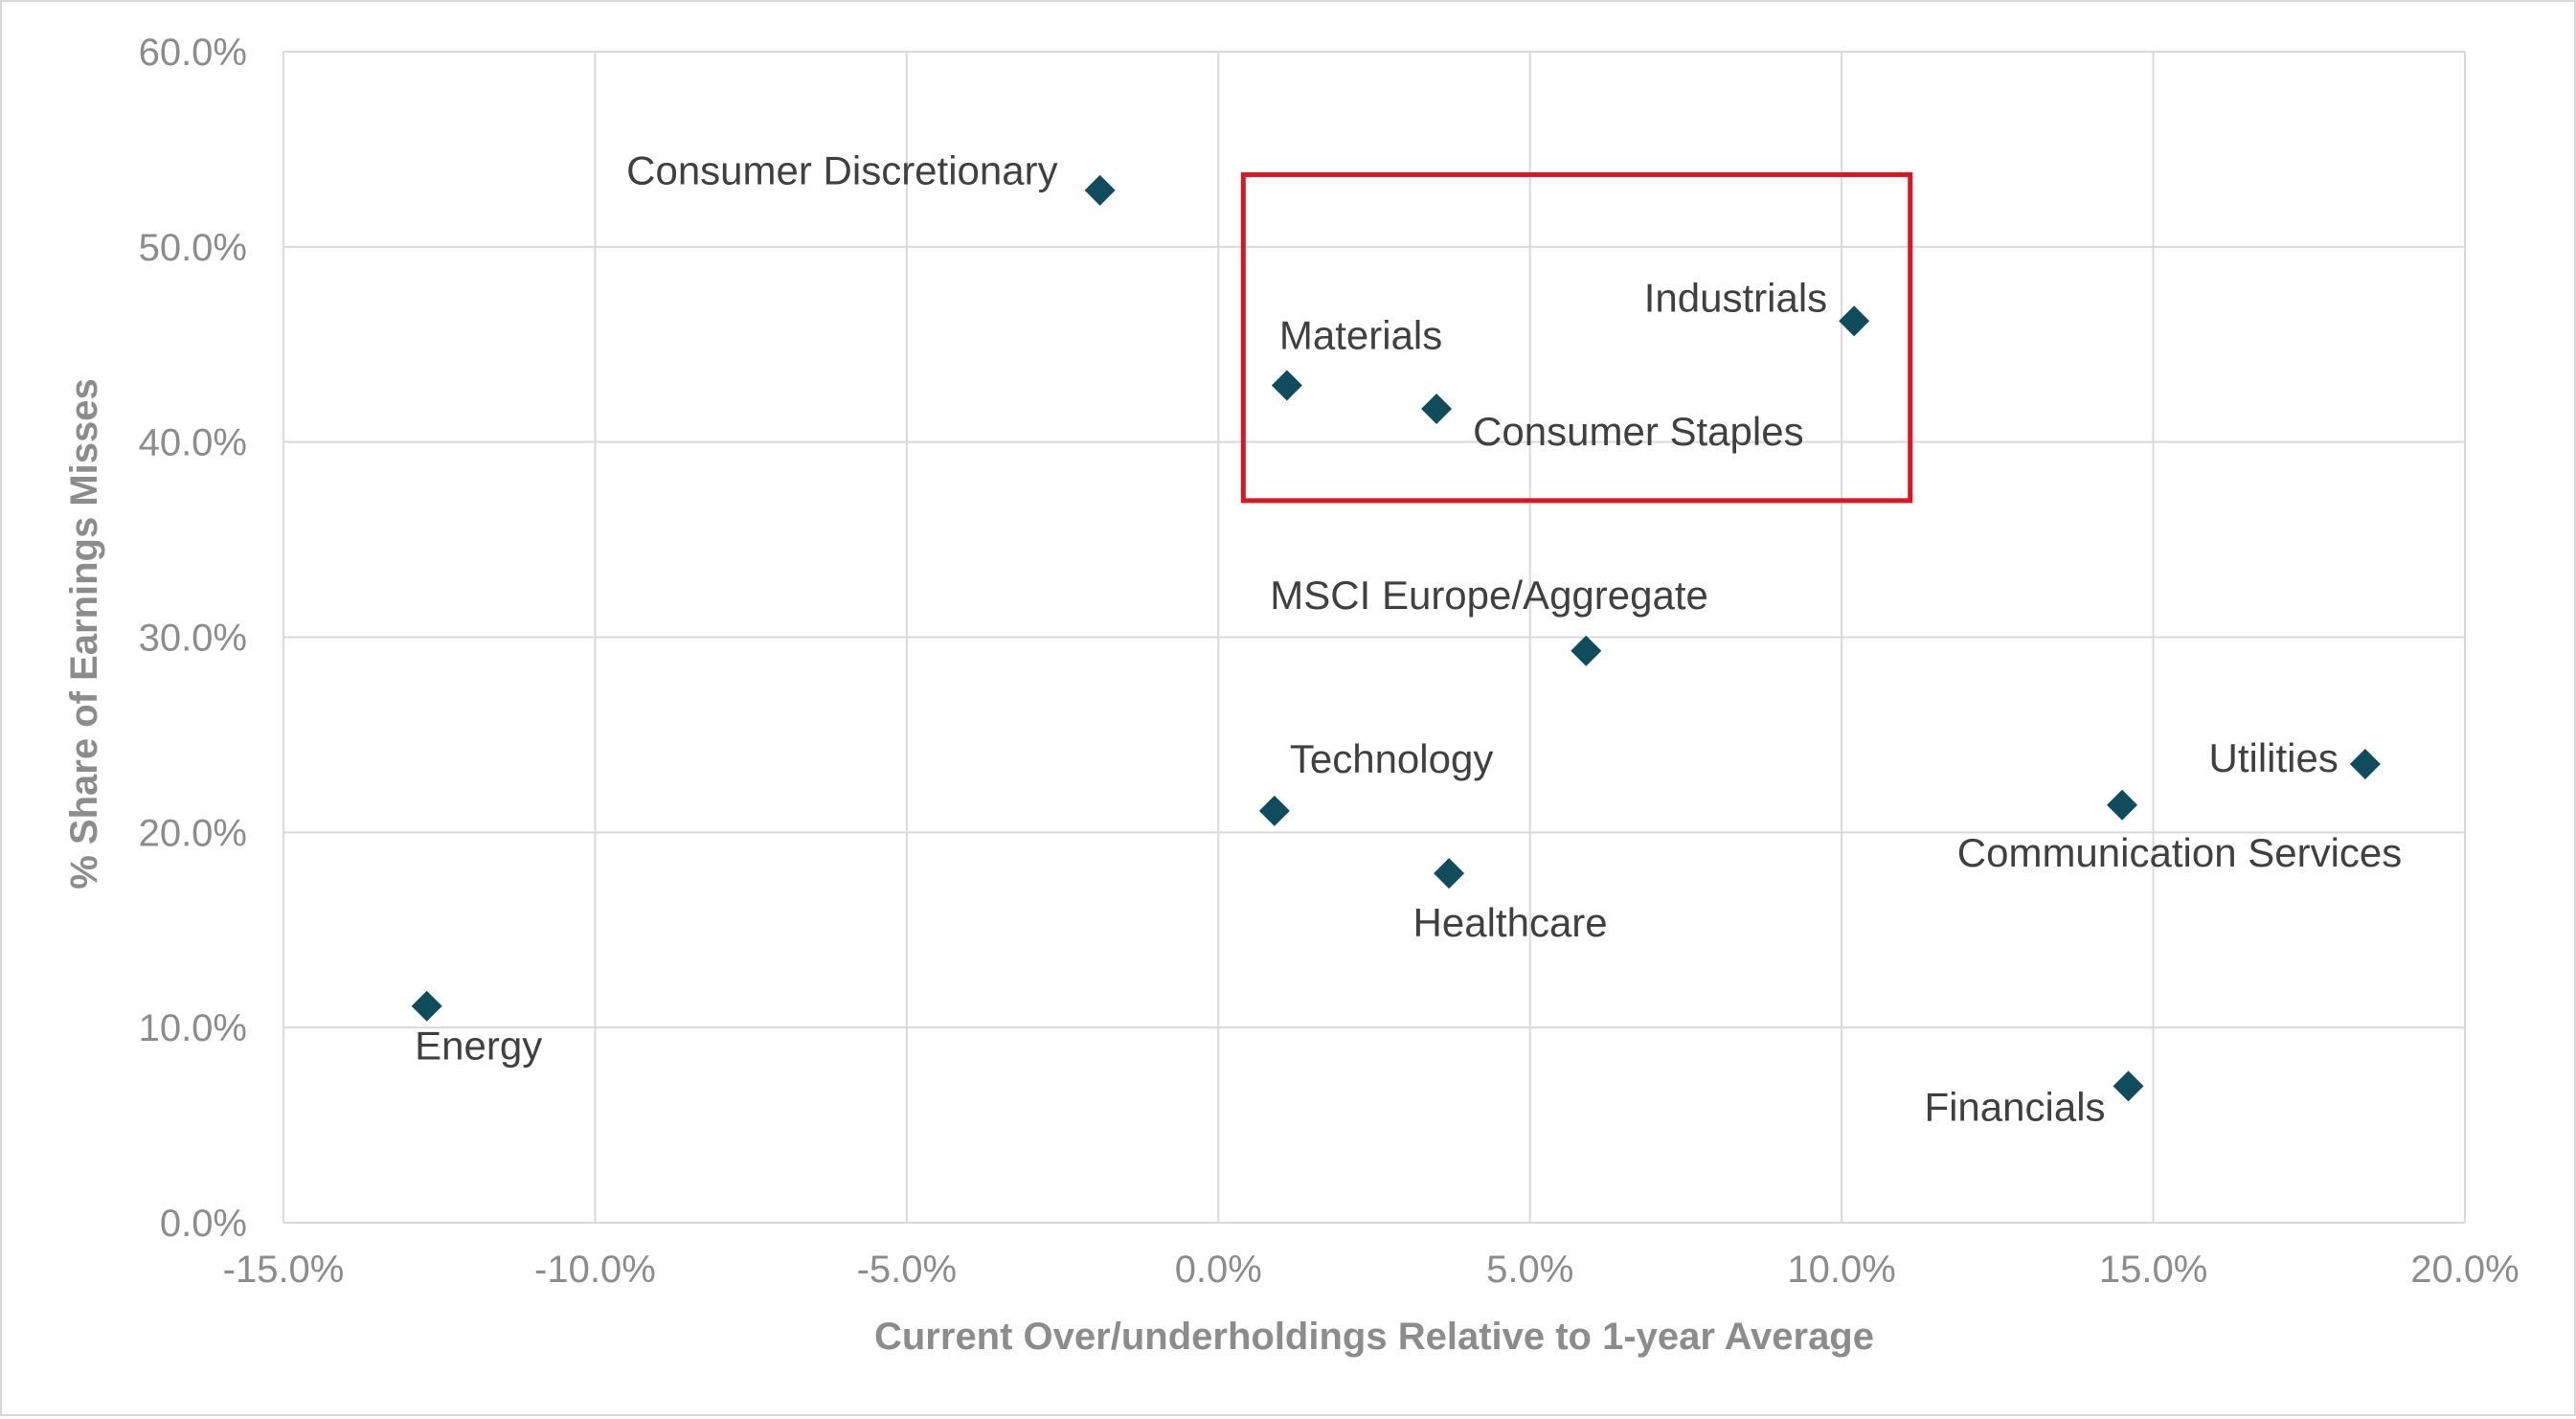 Image resolution: width=2576 pixels, height=1419 pixels. I want to click on data-label: Consumer Discretionary, so click(841, 170).